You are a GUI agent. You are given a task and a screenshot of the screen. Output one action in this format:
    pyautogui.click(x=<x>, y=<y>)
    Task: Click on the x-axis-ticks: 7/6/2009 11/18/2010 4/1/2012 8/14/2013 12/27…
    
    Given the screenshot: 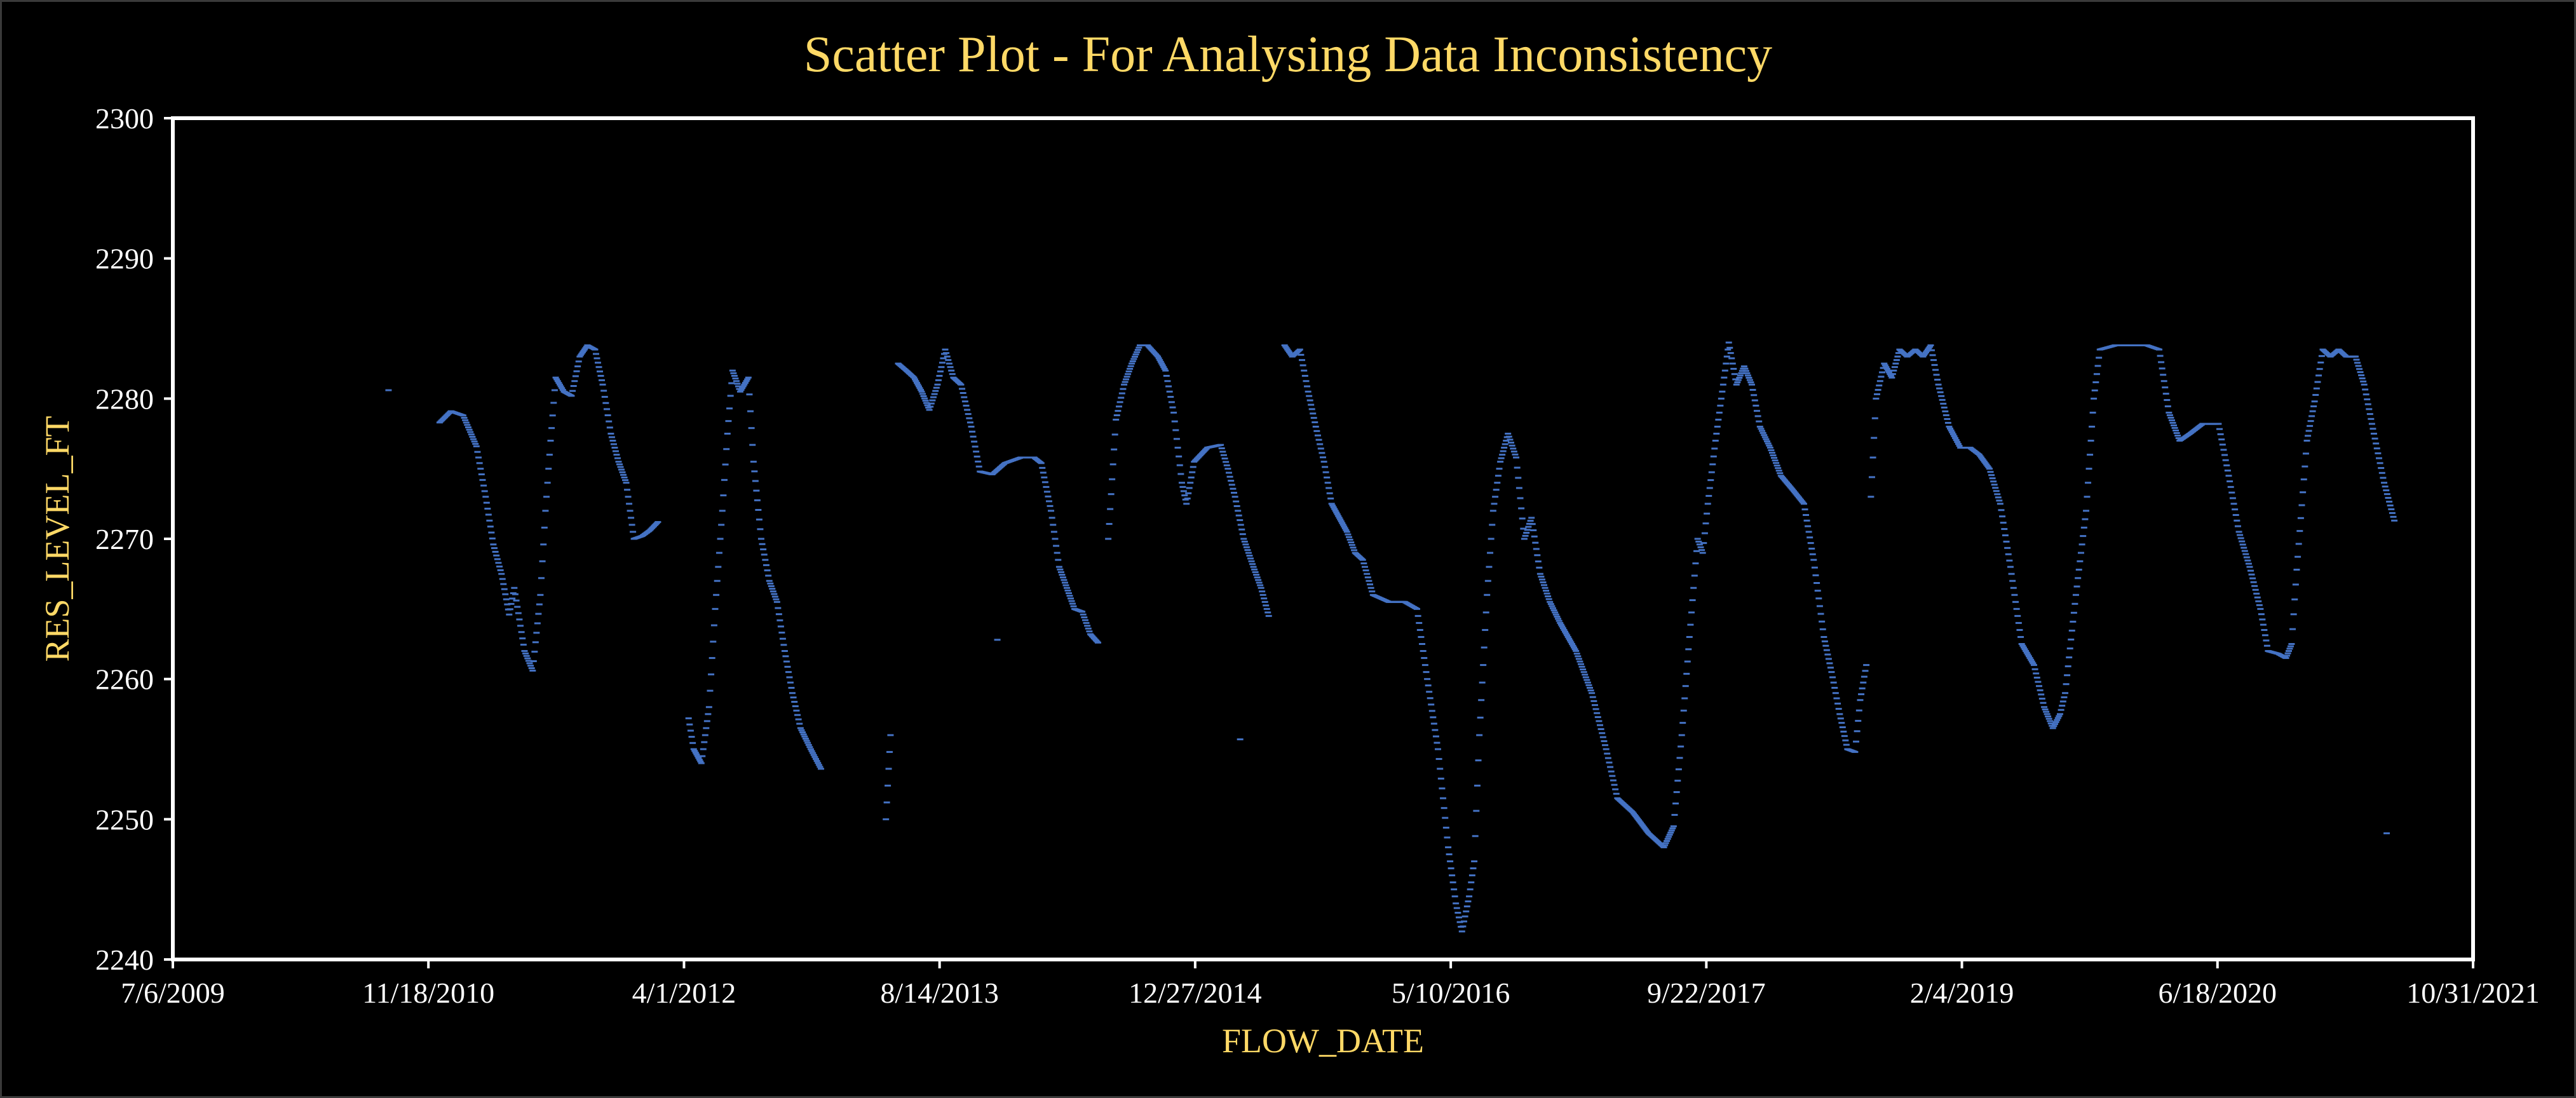 What is the action you would take?
    pyautogui.click(x=1330, y=984)
    